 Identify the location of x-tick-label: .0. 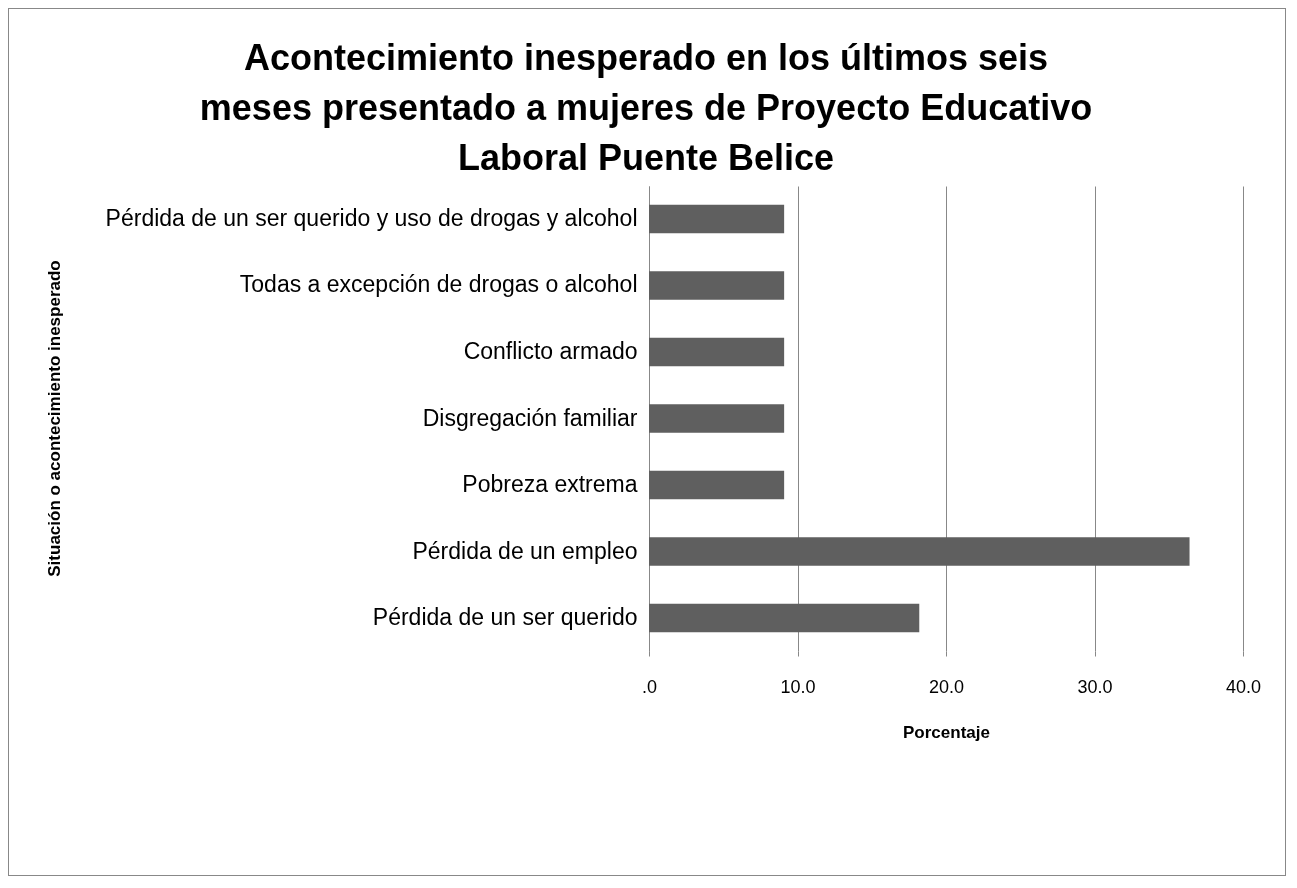
(649, 686).